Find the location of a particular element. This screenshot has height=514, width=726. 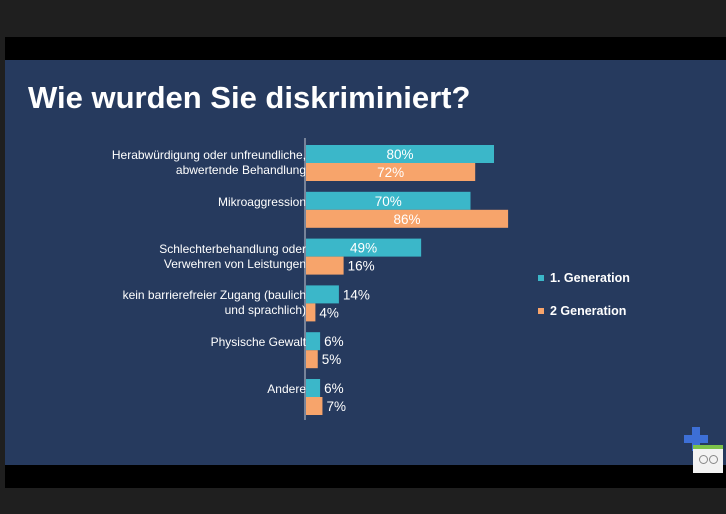

category-label-5: Physische Gewalt is located at coordinates (258, 342).